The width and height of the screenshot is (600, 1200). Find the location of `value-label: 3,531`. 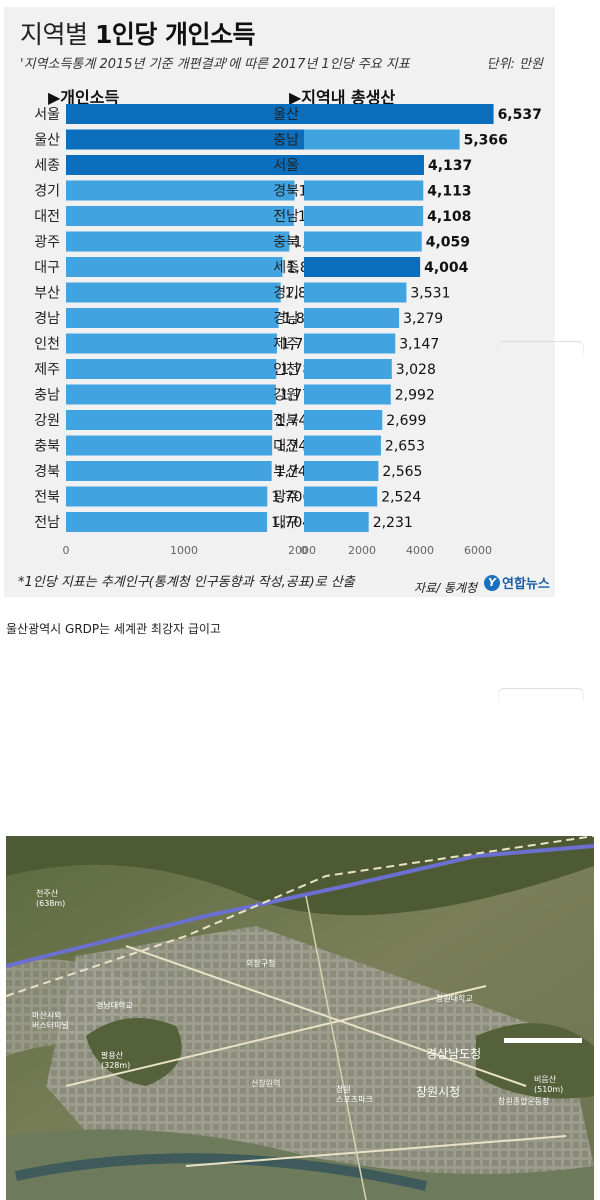

value-label: 3,531 is located at coordinates (430, 294).